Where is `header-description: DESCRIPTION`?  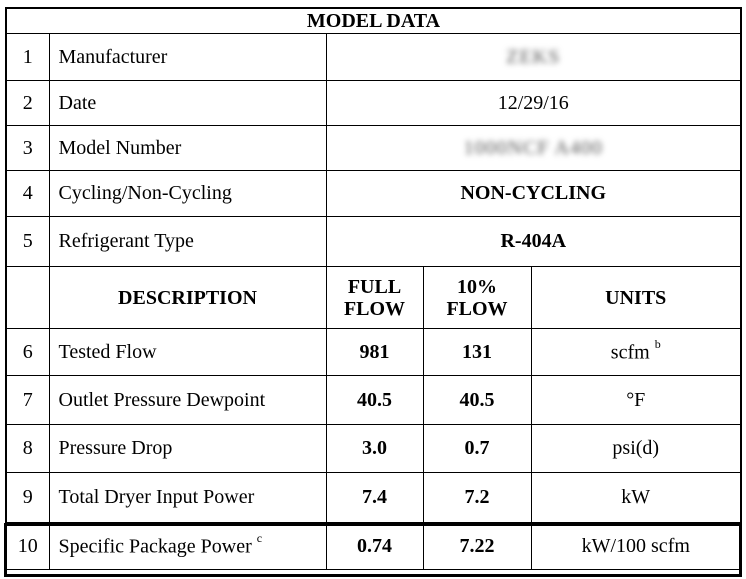
header-description: DESCRIPTION is located at coordinates (187, 297).